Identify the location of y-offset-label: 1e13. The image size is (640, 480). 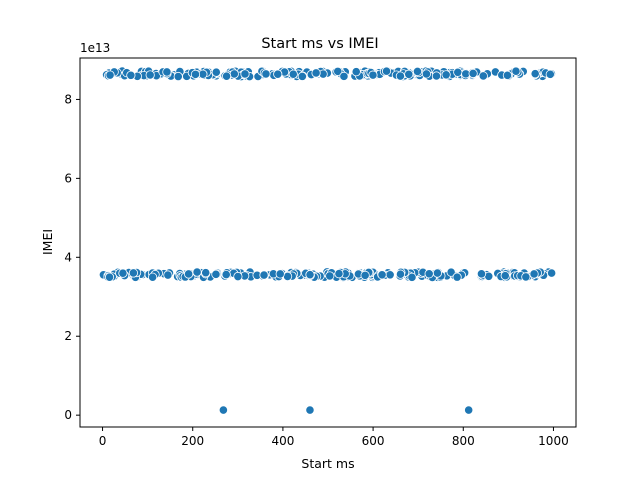
(95, 48).